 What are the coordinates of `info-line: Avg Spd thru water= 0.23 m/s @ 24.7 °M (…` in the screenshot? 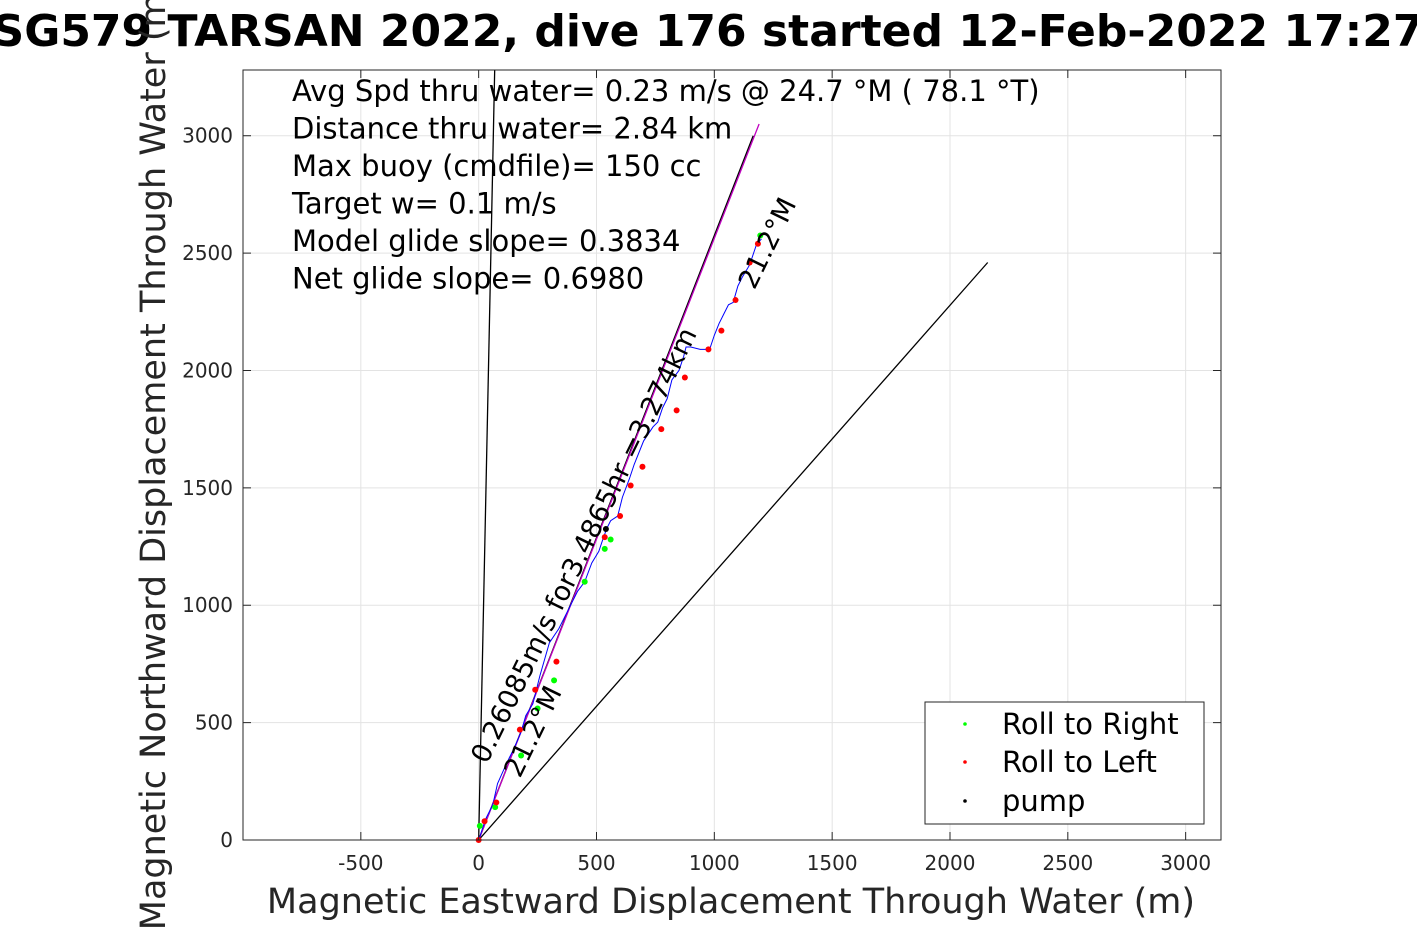 It's located at (666, 91).